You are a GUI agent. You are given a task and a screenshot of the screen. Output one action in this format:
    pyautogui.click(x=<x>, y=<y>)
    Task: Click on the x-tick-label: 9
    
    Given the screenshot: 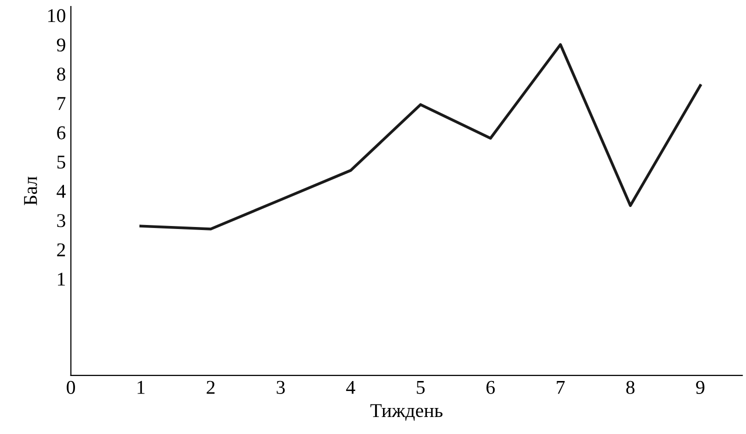 What is the action you would take?
    pyautogui.click(x=700, y=387)
    